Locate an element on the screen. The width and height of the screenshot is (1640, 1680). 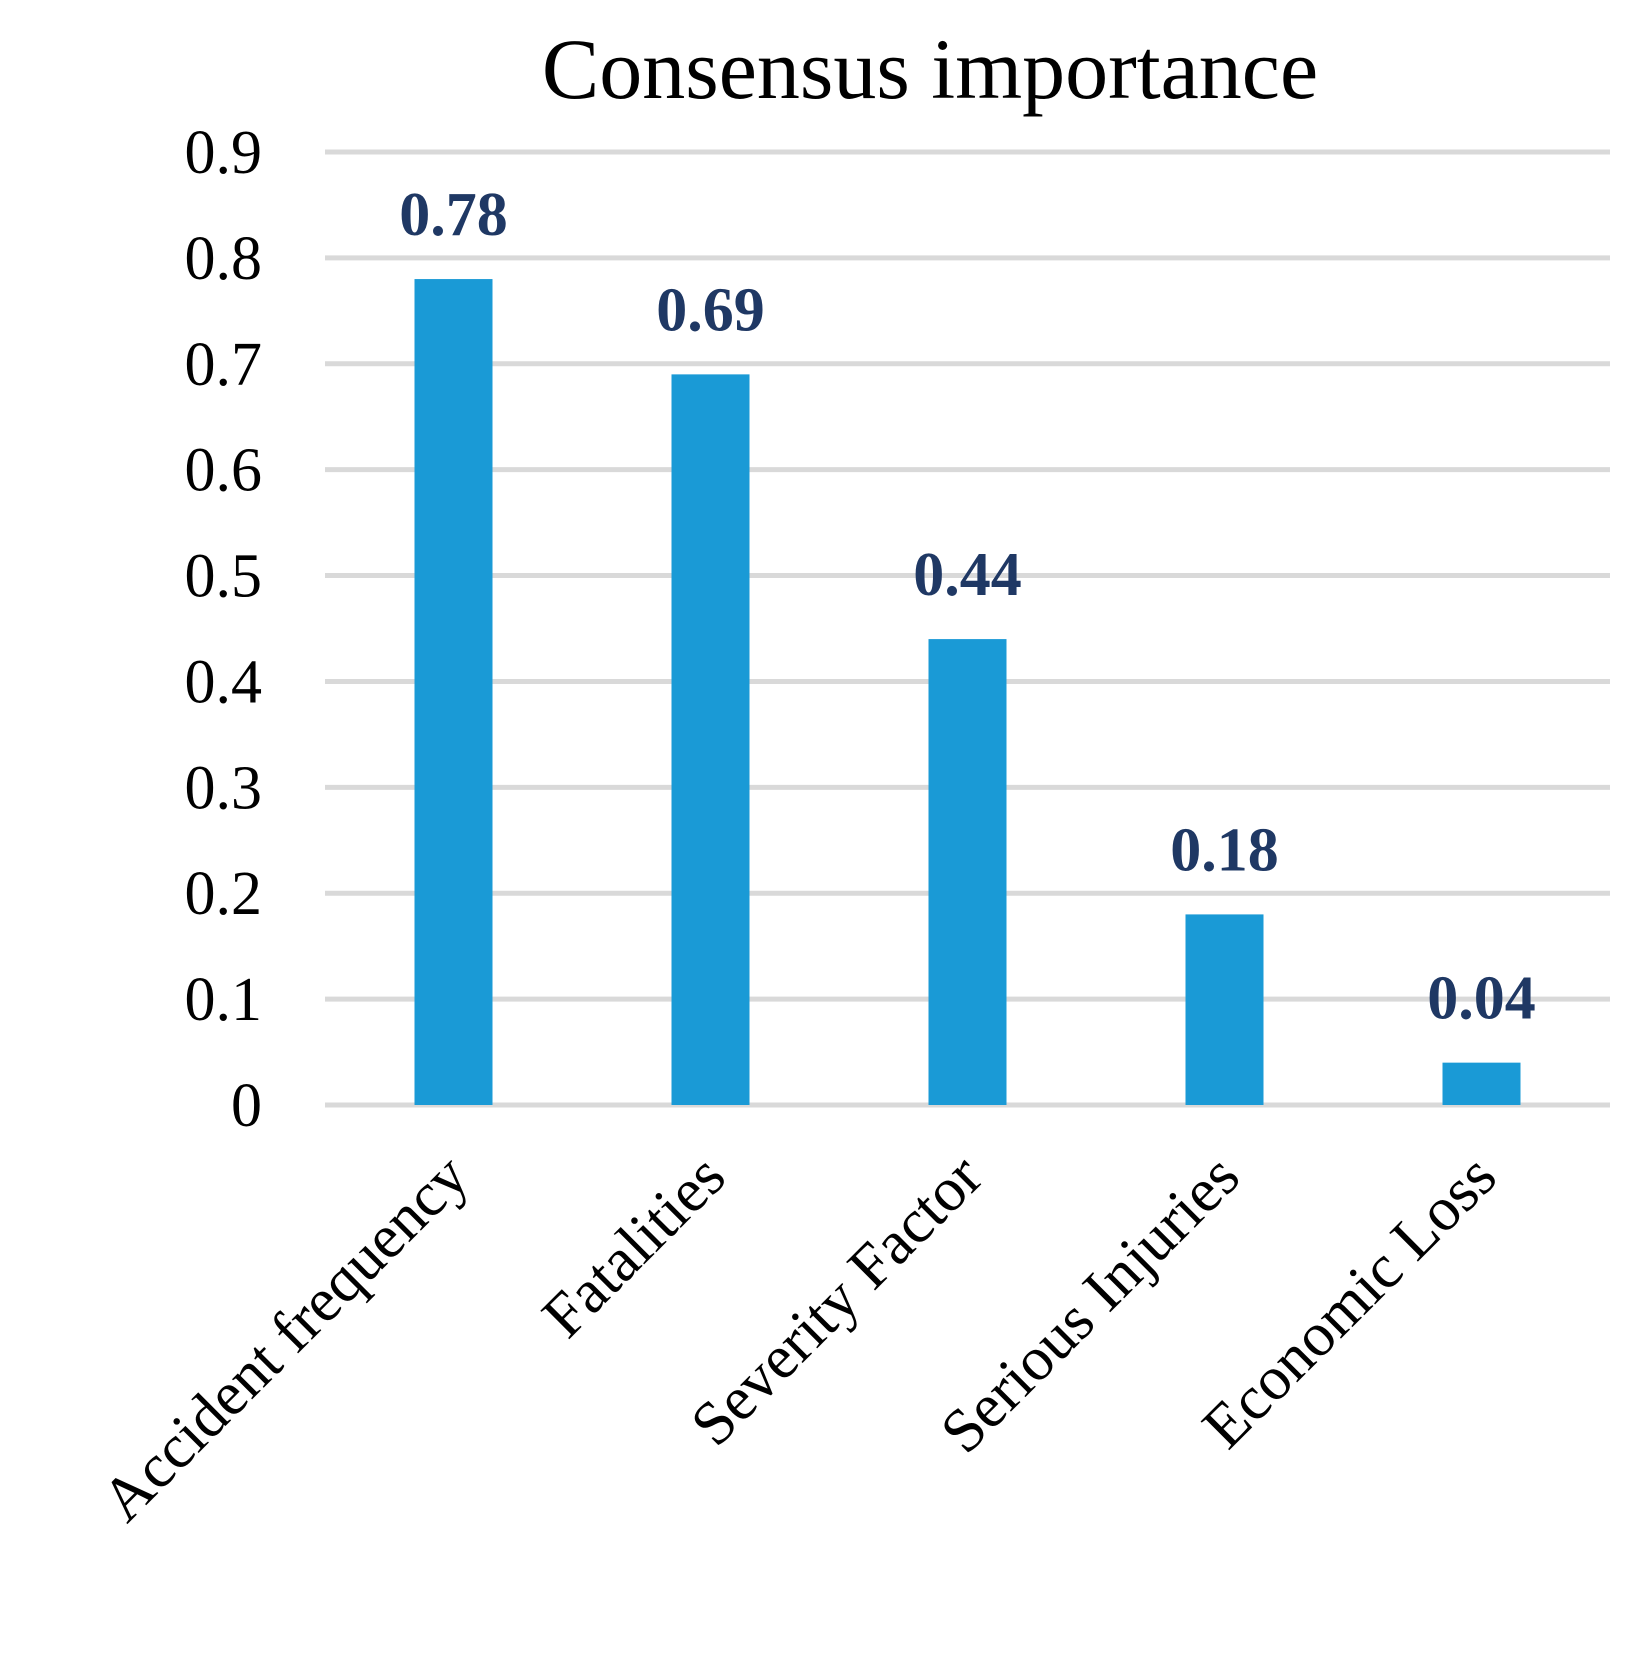
y-tick-label: 0.1 is located at coordinates (224, 1000).